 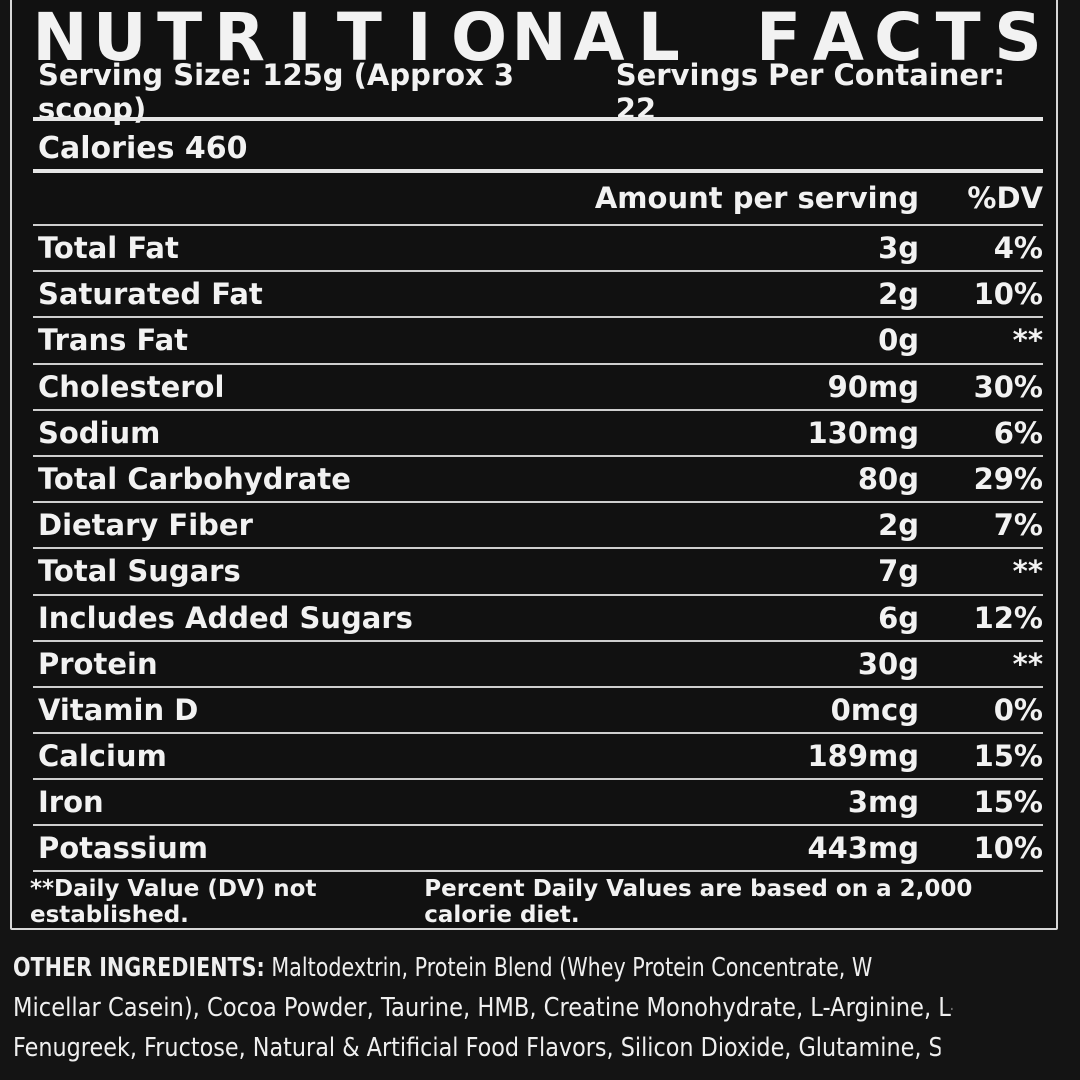 I want to click on serving-size: Serving Size: 125g (Approx 3 scoop), so click(x=276, y=92).